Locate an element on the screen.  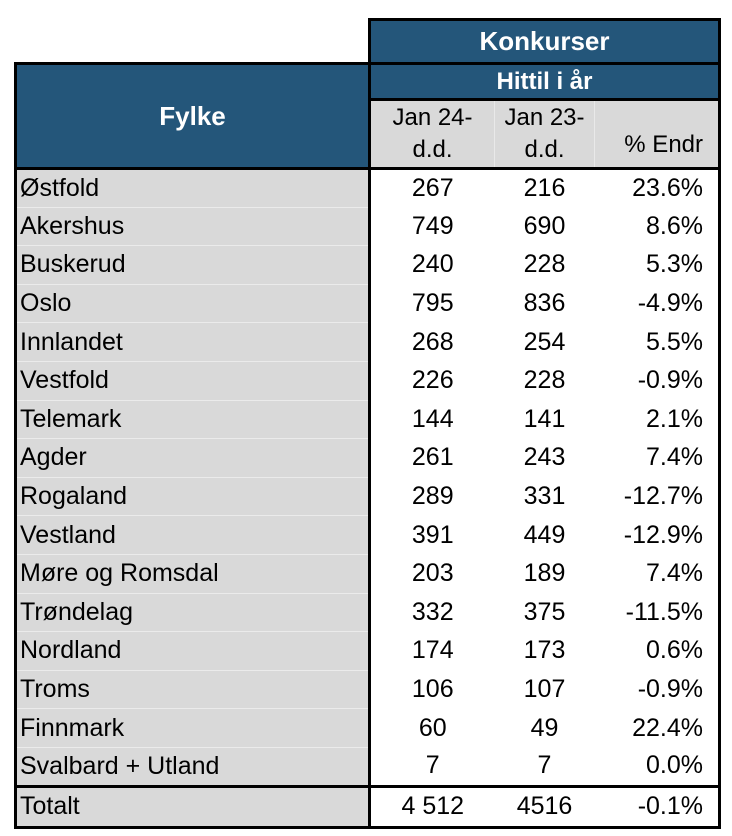
value-jan23: 836 is located at coordinates (544, 303).